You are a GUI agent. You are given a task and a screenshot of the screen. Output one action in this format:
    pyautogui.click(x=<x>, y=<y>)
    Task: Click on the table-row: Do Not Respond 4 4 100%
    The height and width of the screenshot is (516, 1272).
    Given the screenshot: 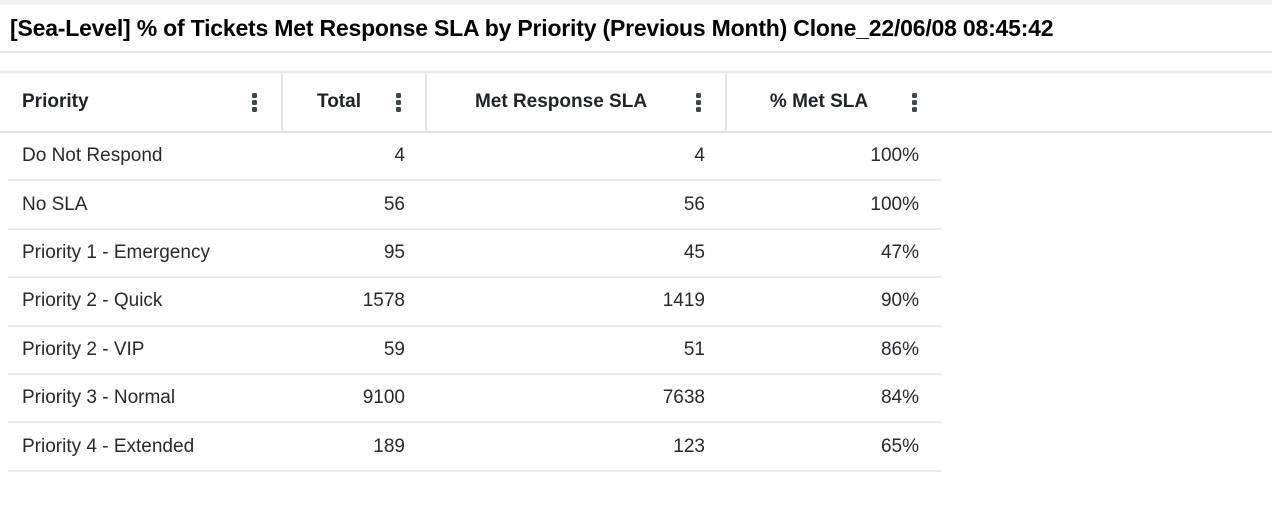 What is the action you would take?
    pyautogui.click(x=474, y=157)
    